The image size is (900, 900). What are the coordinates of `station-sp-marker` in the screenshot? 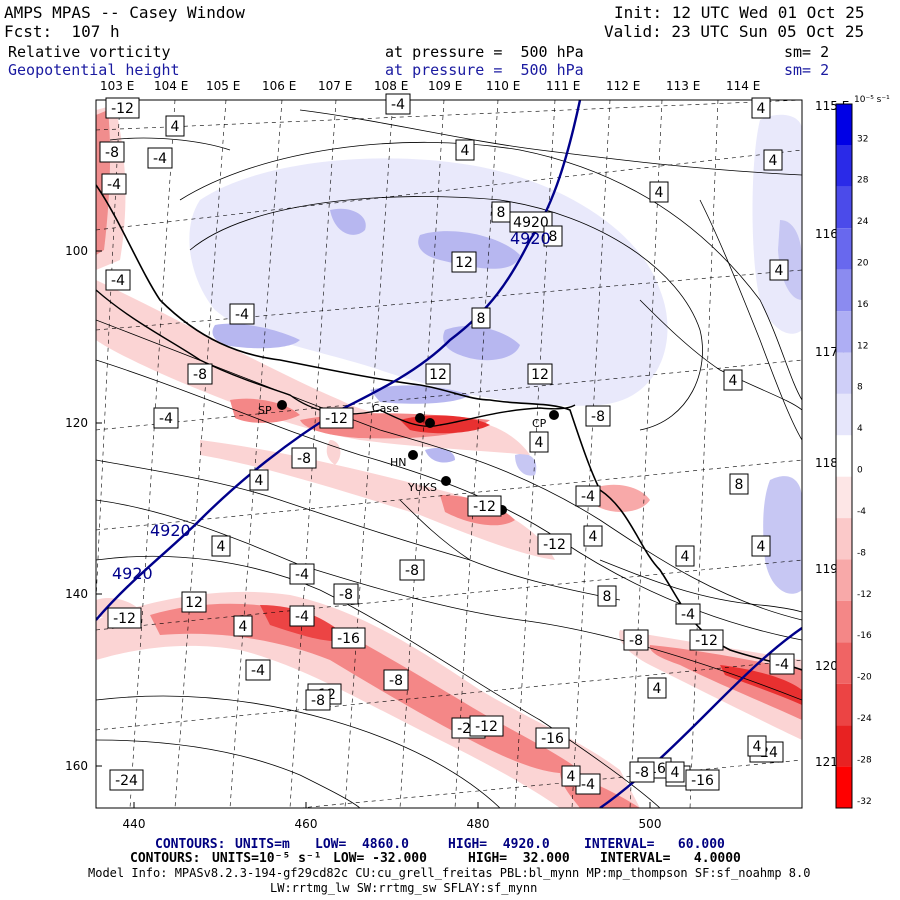 It's located at (282, 405).